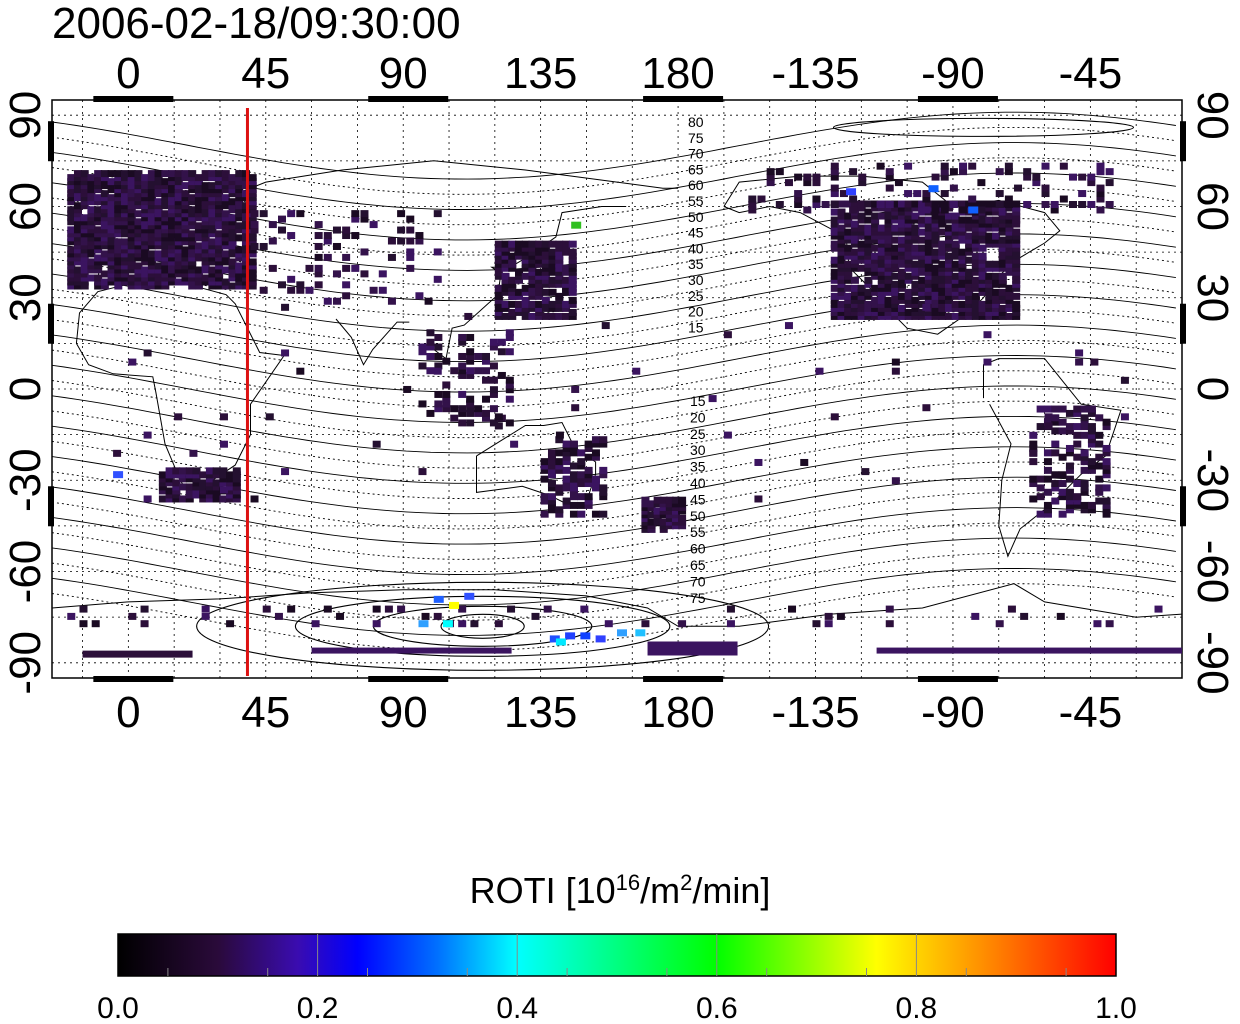 Image resolution: width=1240 pixels, height=1024 pixels. I want to click on contour-line, so click(614, 434).